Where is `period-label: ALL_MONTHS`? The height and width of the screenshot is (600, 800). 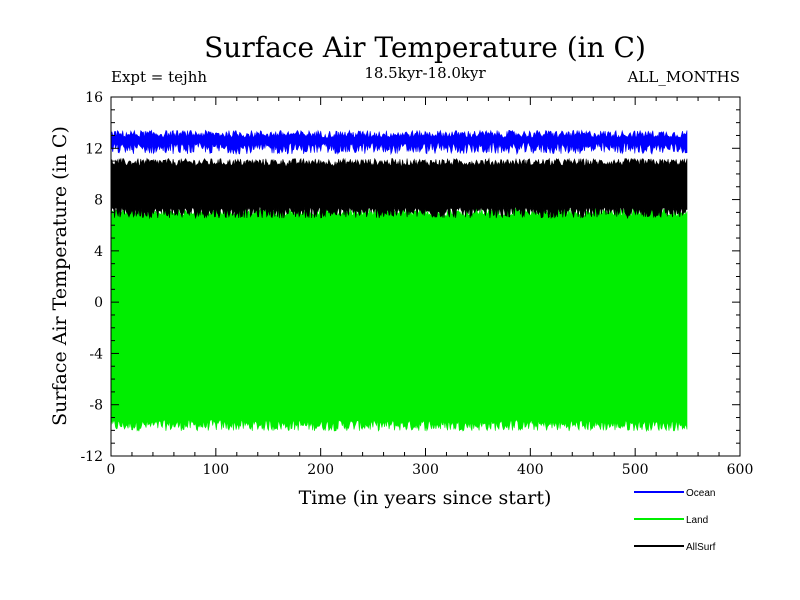
period-label: ALL_MONTHS is located at coordinates (683, 77).